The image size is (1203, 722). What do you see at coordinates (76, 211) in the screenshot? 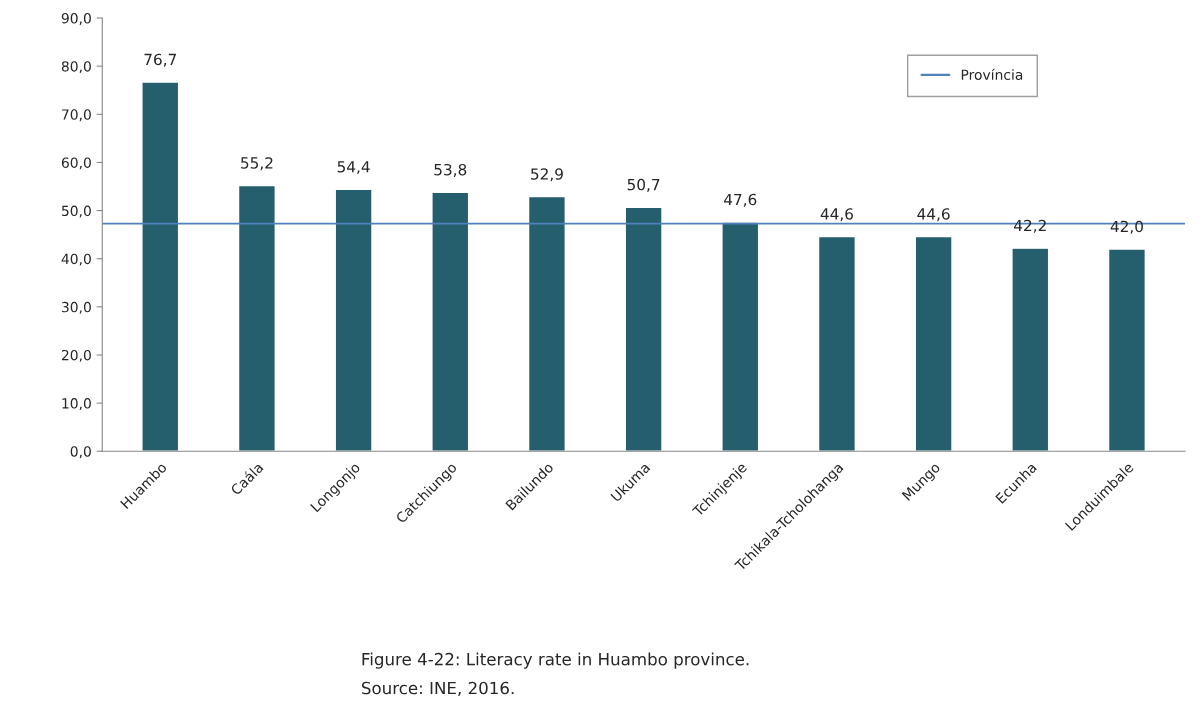
I see `y-tick-label: 50,0` at bounding box center [76, 211].